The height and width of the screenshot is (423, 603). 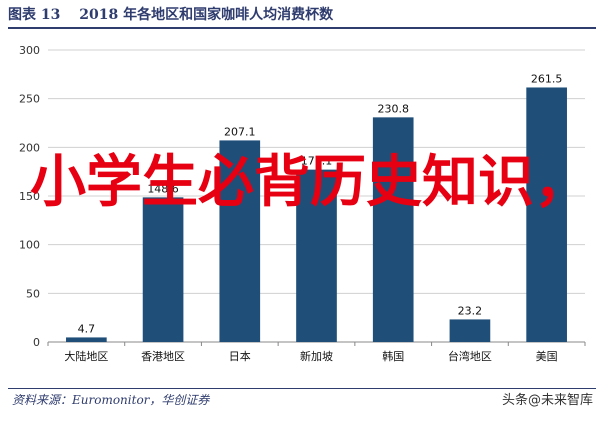 What do you see at coordinates (29, 196) in the screenshot?
I see `y-tick-label: 150` at bounding box center [29, 196].